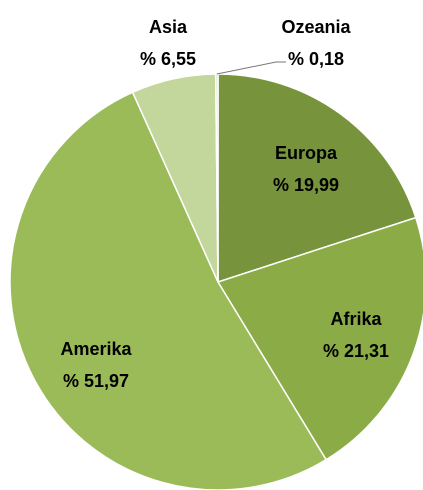 This screenshot has width=423, height=490. Describe the element at coordinates (356, 319) in the screenshot. I see `slice-label: Afrika` at that location.